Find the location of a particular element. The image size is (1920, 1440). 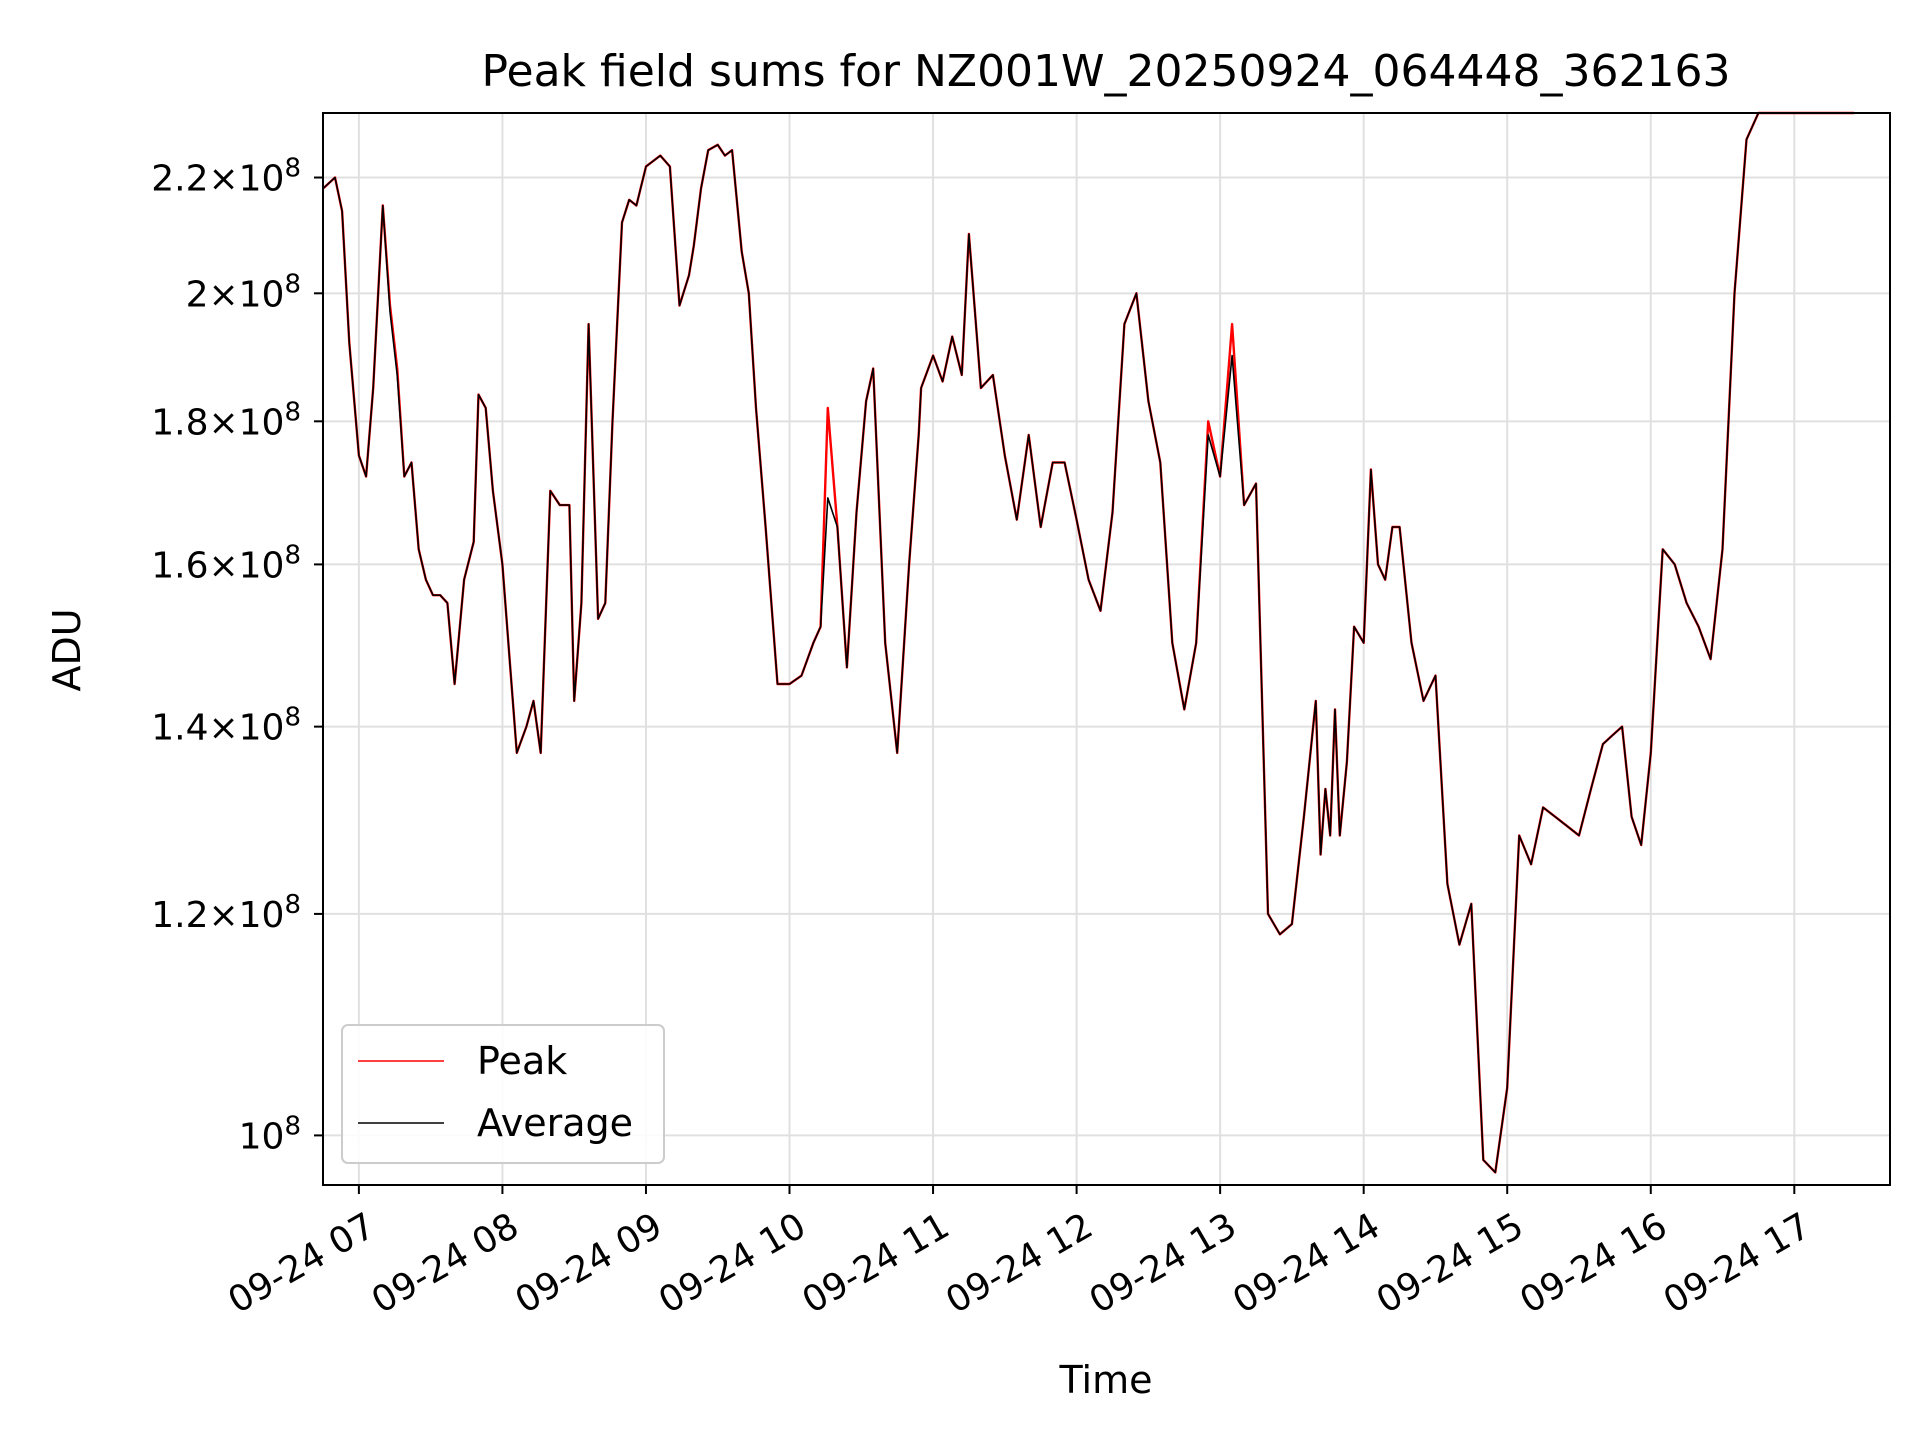

legend: Peak Average is located at coordinates (503, 1094).